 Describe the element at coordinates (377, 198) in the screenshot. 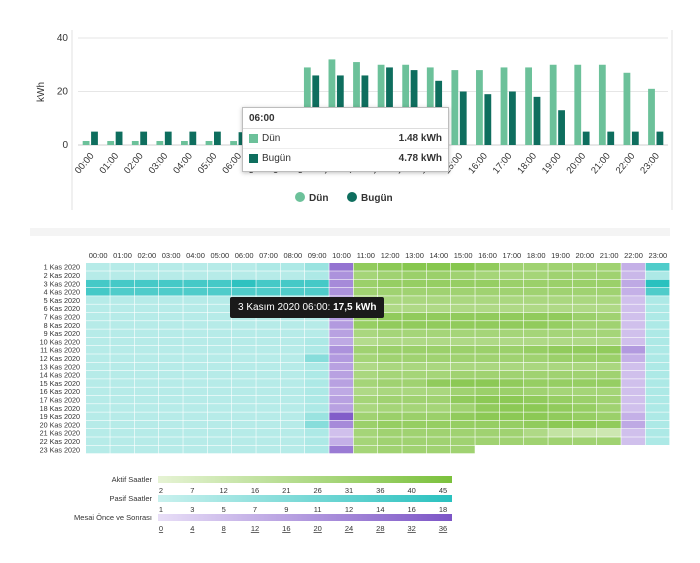

I see `legend-label: Bugün` at that location.